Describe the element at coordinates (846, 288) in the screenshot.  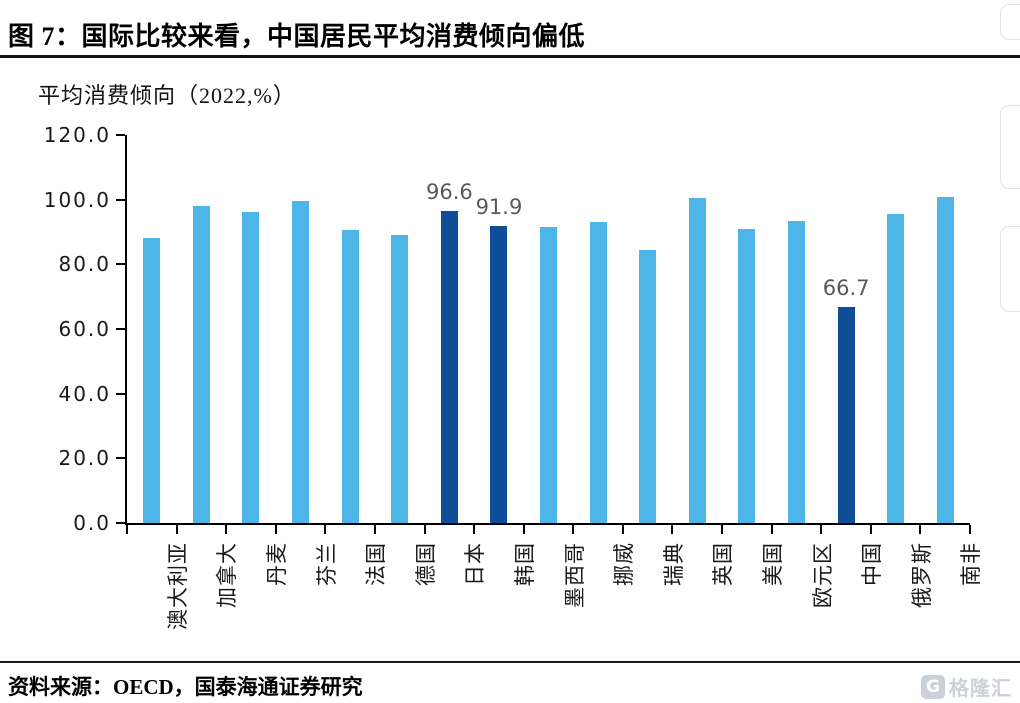
I see `bar-value-label: 66.7` at that location.